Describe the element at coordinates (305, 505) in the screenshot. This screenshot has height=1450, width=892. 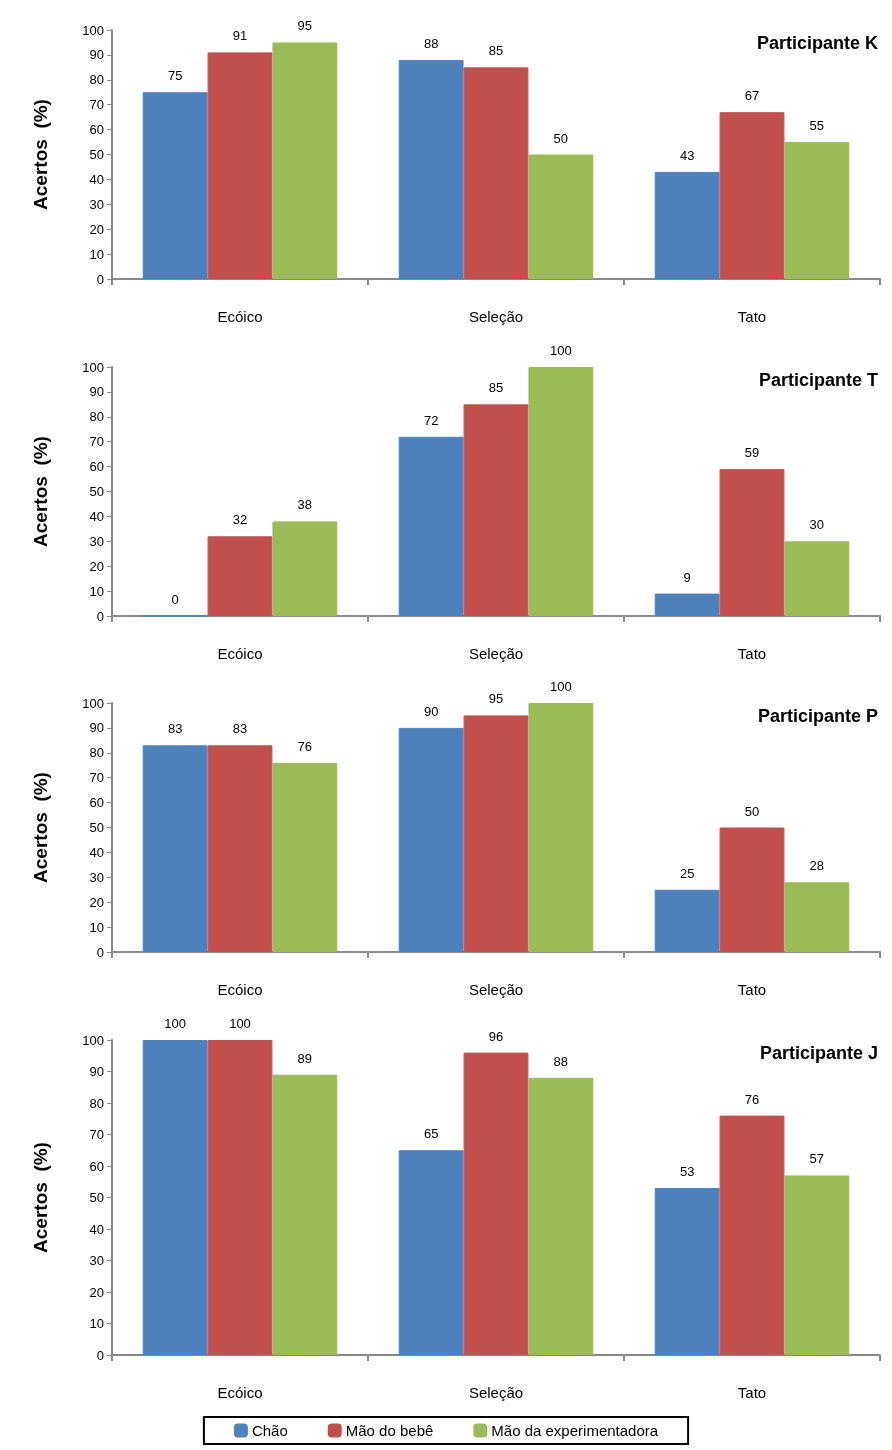
I see `data-label: 38` at that location.